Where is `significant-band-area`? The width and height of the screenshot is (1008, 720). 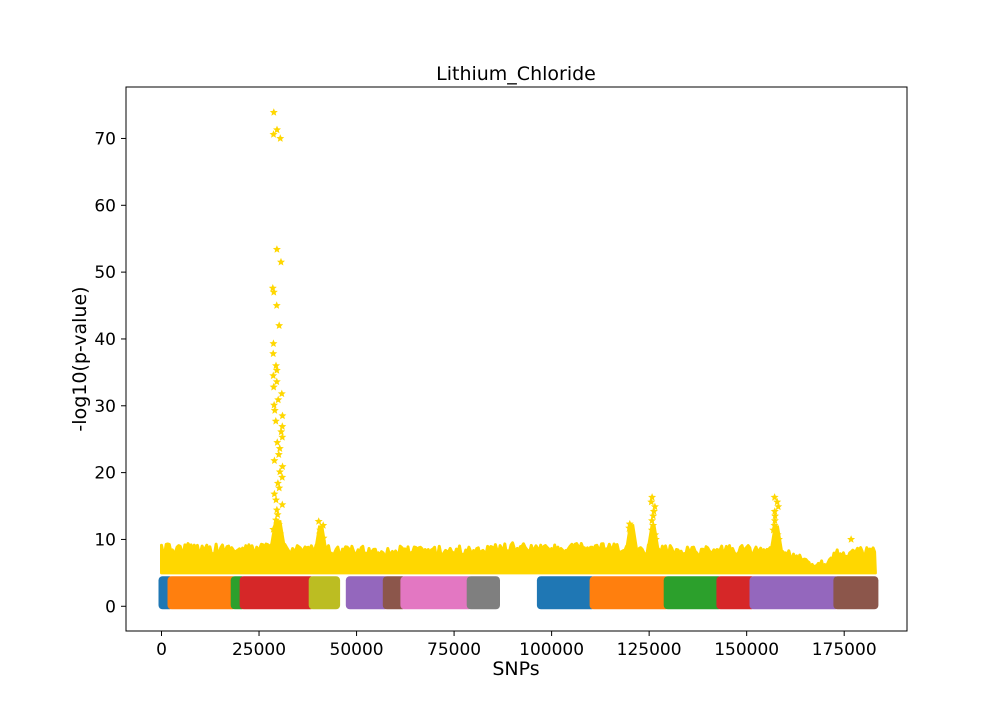 significant-band-area is located at coordinates (518, 558).